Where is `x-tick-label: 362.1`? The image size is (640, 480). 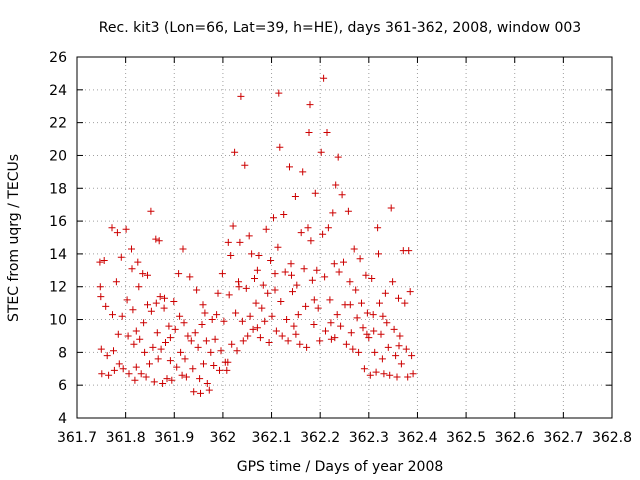 x-tick-label: 362.1 is located at coordinates (271, 438).